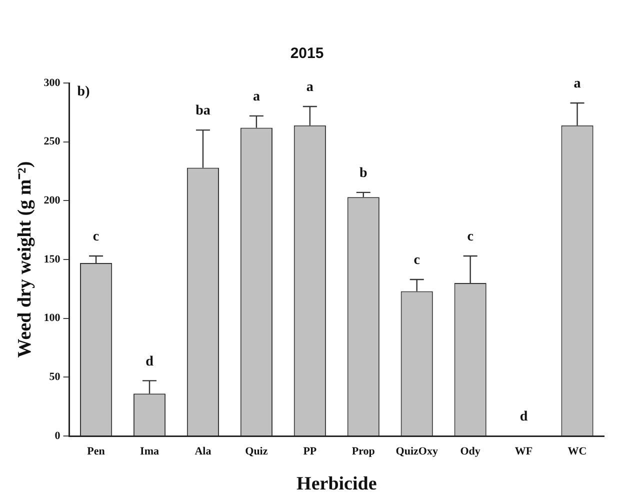 This screenshot has width=624, height=500. Describe the element at coordinates (52, 142) in the screenshot. I see `y-tick-label: 250` at that location.